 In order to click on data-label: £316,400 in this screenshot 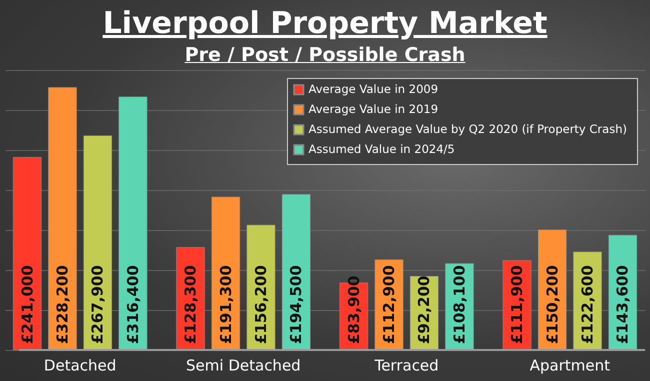, I will do `click(133, 304)`.